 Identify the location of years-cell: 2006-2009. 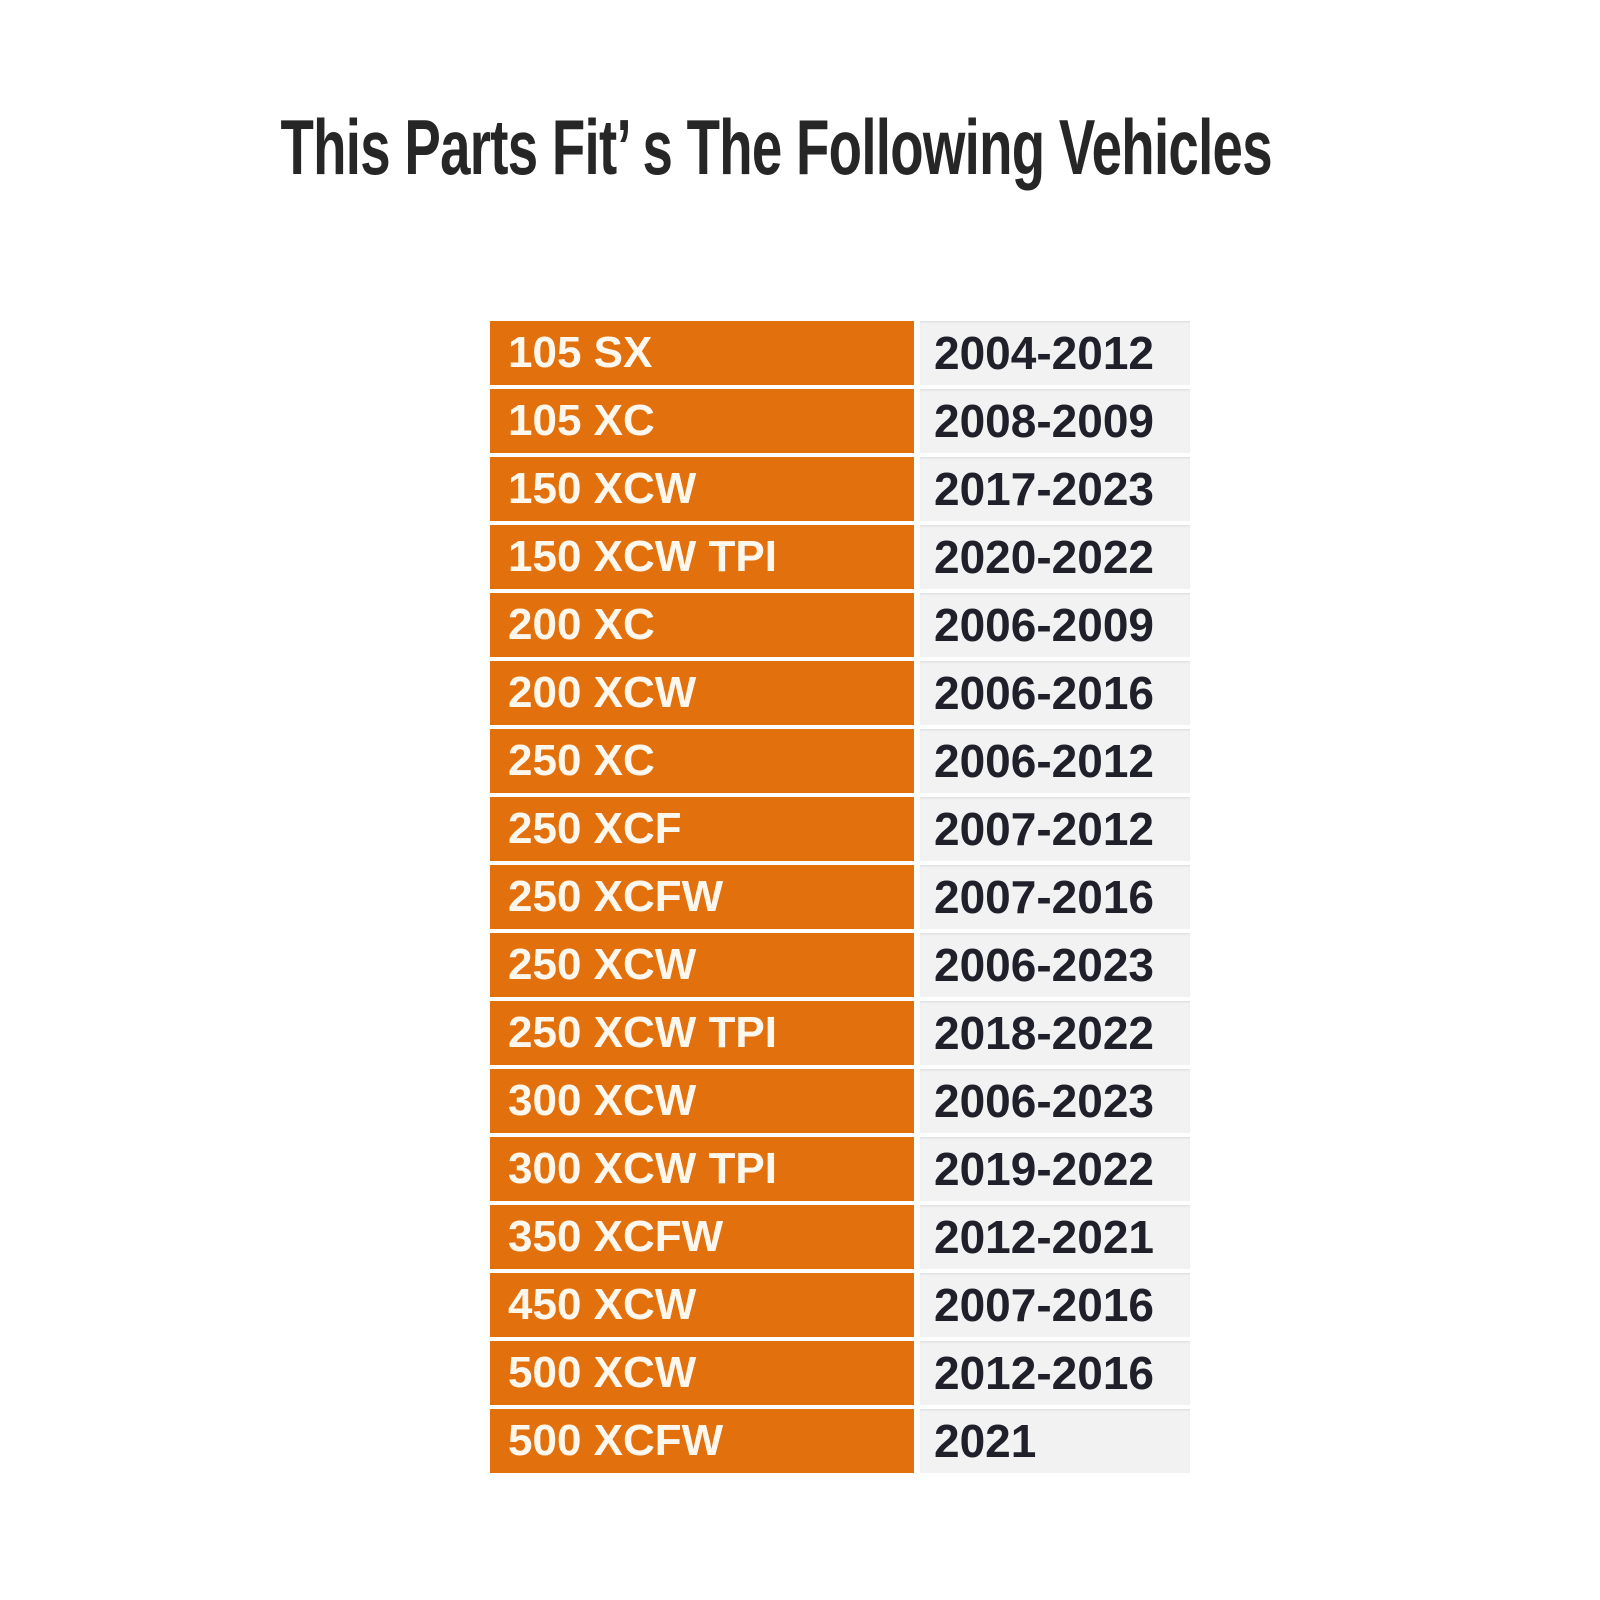
(1055, 625).